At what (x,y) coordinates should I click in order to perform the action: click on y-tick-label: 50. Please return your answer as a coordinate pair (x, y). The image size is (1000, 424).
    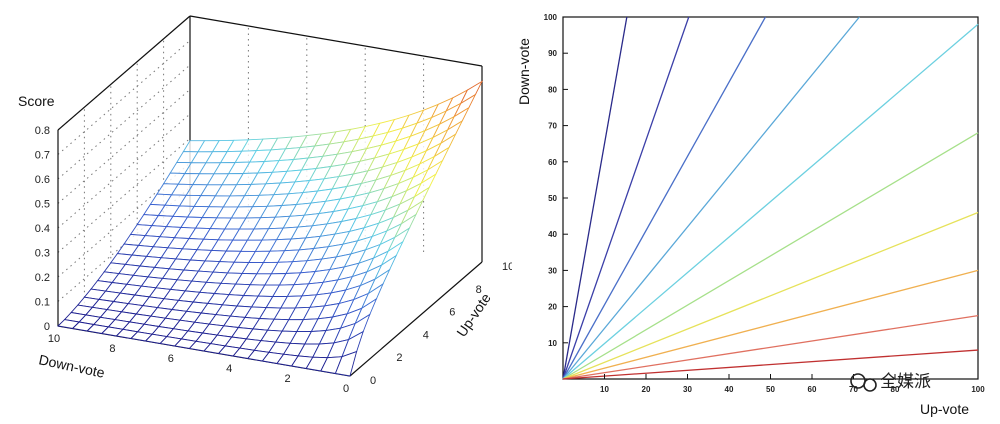
    Looking at the image, I should click on (552, 198).